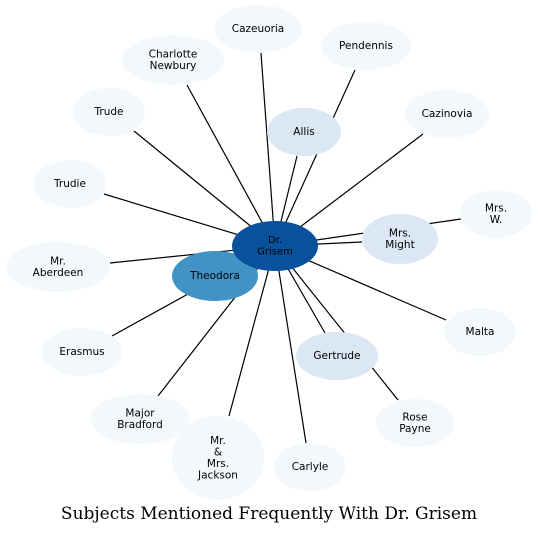  Describe the element at coordinates (231, 165) in the screenshot. I see `edge-charlotte-newbury` at that location.